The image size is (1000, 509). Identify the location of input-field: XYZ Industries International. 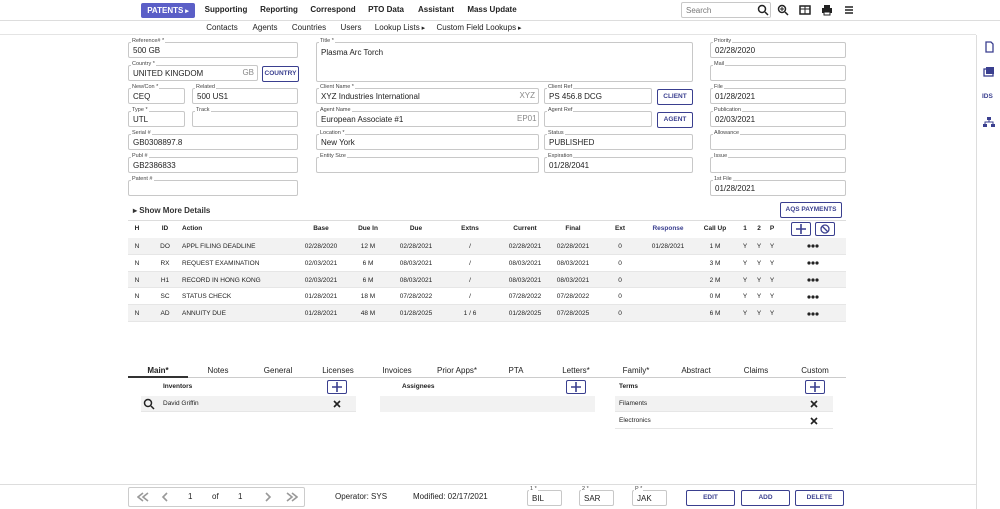
(427, 96).